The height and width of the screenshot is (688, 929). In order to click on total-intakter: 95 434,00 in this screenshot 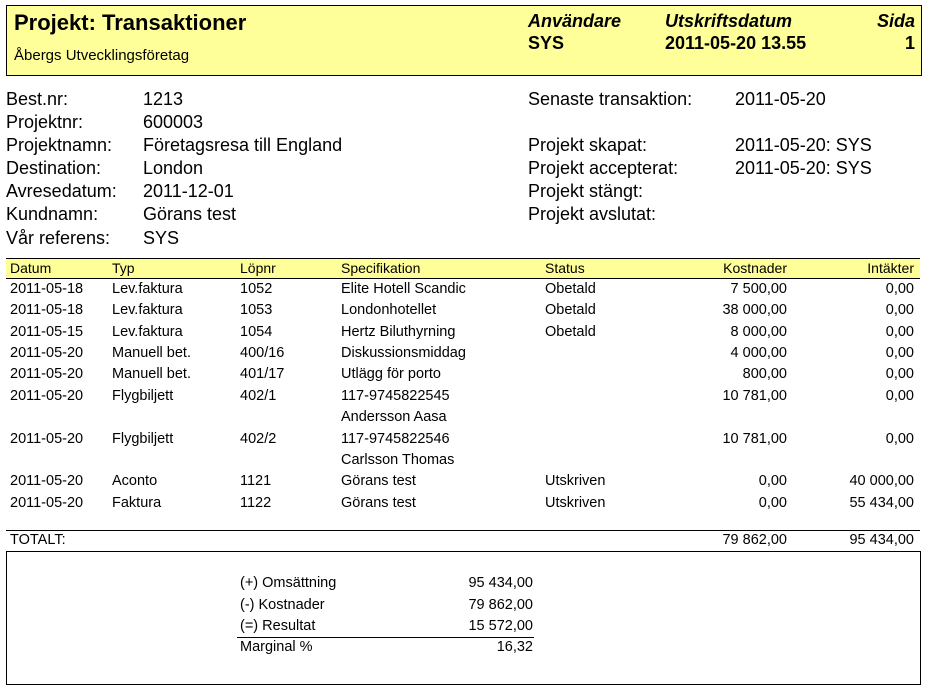, I will do `click(881, 540)`.